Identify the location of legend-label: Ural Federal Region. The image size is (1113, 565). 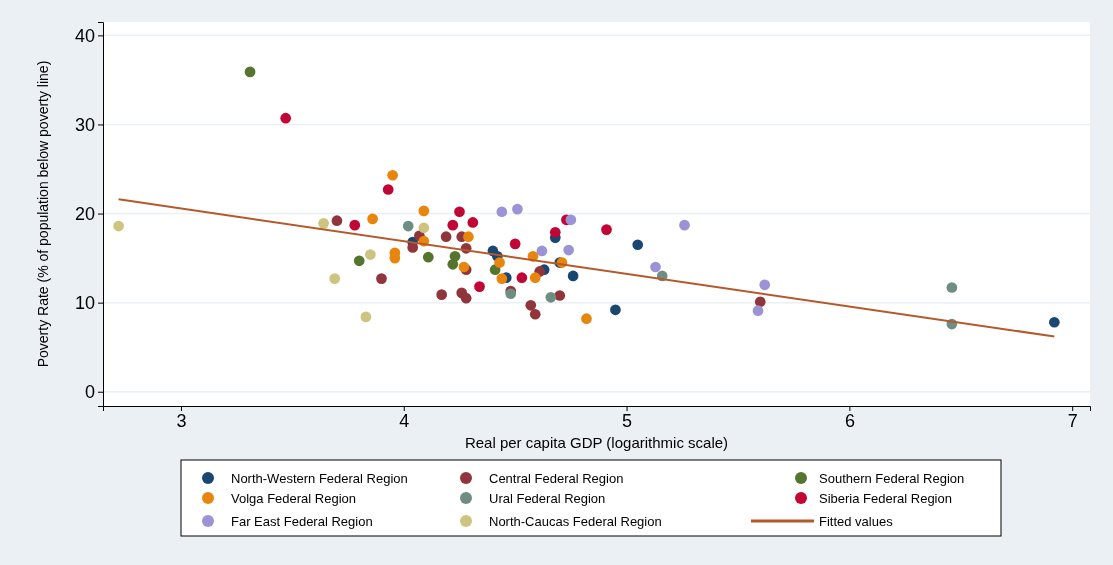
(547, 498).